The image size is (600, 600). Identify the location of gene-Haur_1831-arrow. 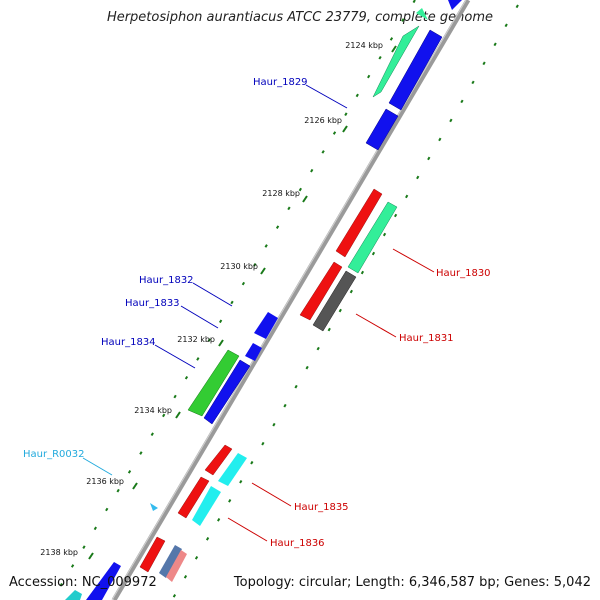
(334, 301).